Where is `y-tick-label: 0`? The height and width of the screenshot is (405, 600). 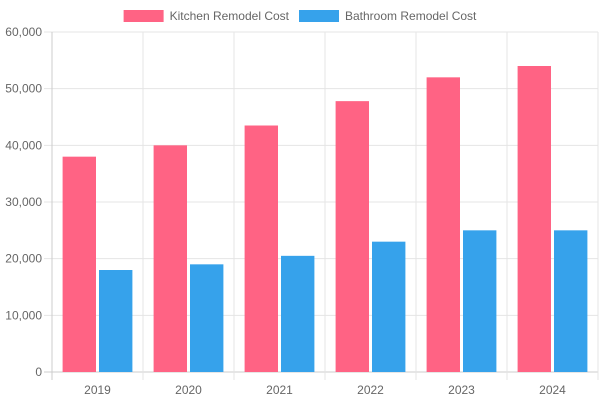
y-tick-label: 0 is located at coordinates (38, 372).